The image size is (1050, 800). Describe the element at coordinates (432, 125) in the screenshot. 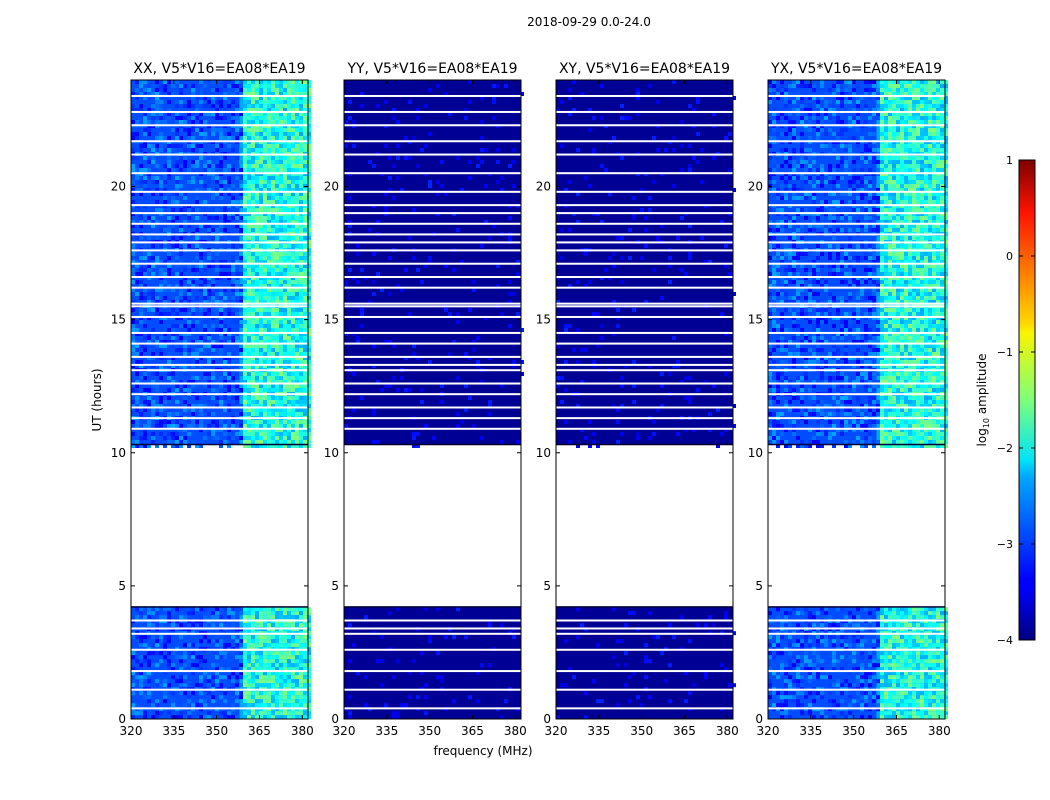

I see `flagged-row` at that location.